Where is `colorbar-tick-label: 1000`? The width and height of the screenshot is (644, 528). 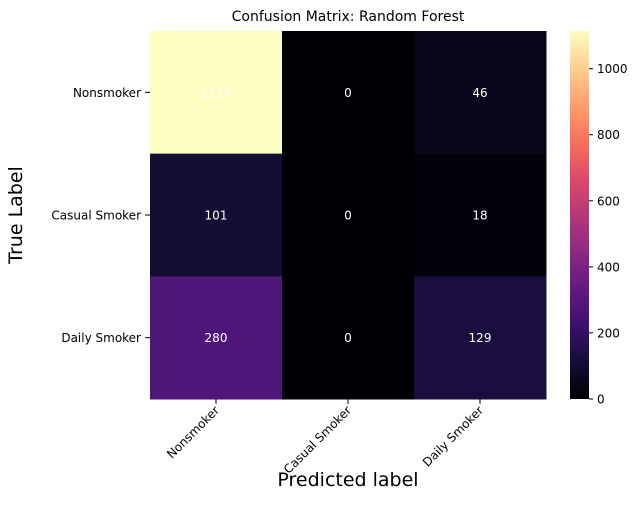
colorbar-tick-label: 1000 is located at coordinates (612, 69).